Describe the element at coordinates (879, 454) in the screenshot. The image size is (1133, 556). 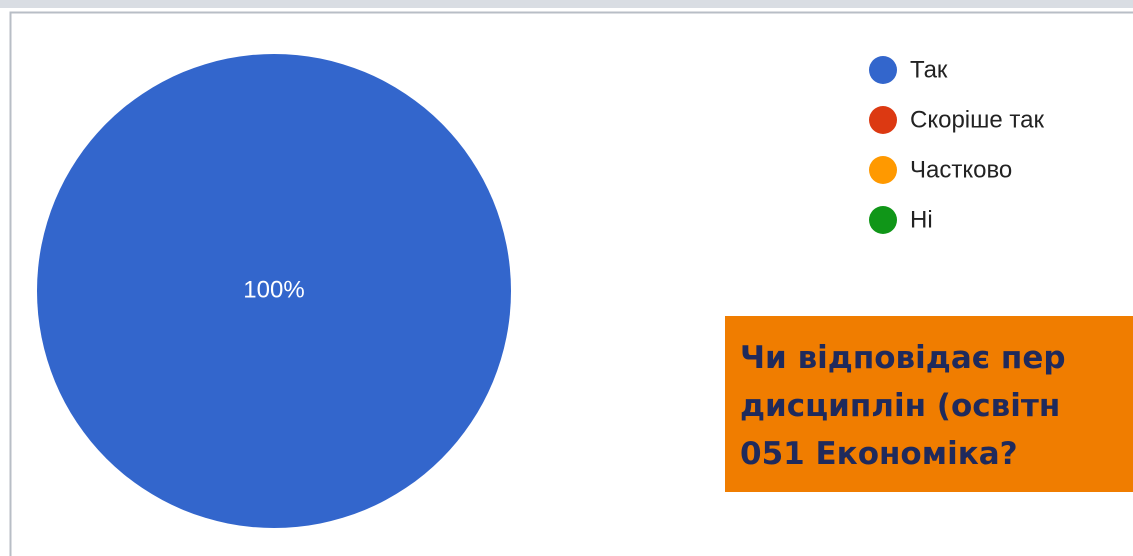
I see `note-line: 051 Економіка?` at that location.